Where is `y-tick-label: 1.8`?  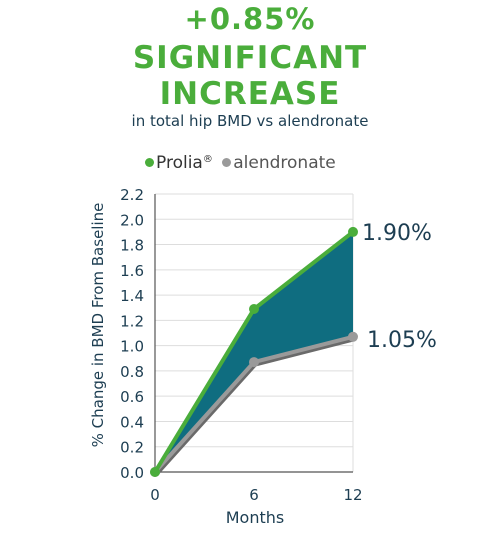 y-tick-label: 1.8 is located at coordinates (132, 246).